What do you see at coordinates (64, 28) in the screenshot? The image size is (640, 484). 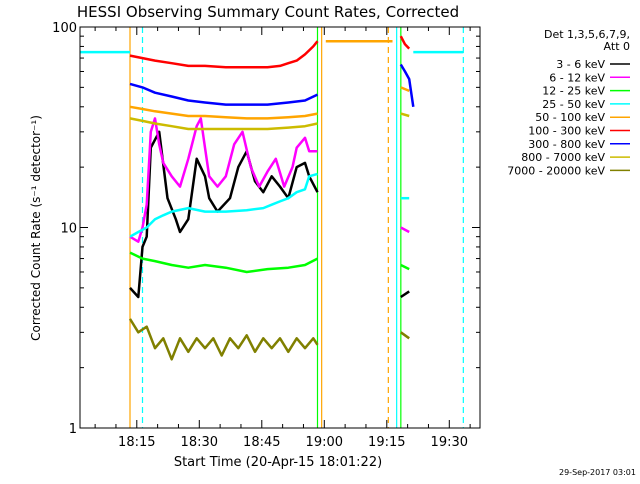 I see `y-tick-label: 100` at bounding box center [64, 28].